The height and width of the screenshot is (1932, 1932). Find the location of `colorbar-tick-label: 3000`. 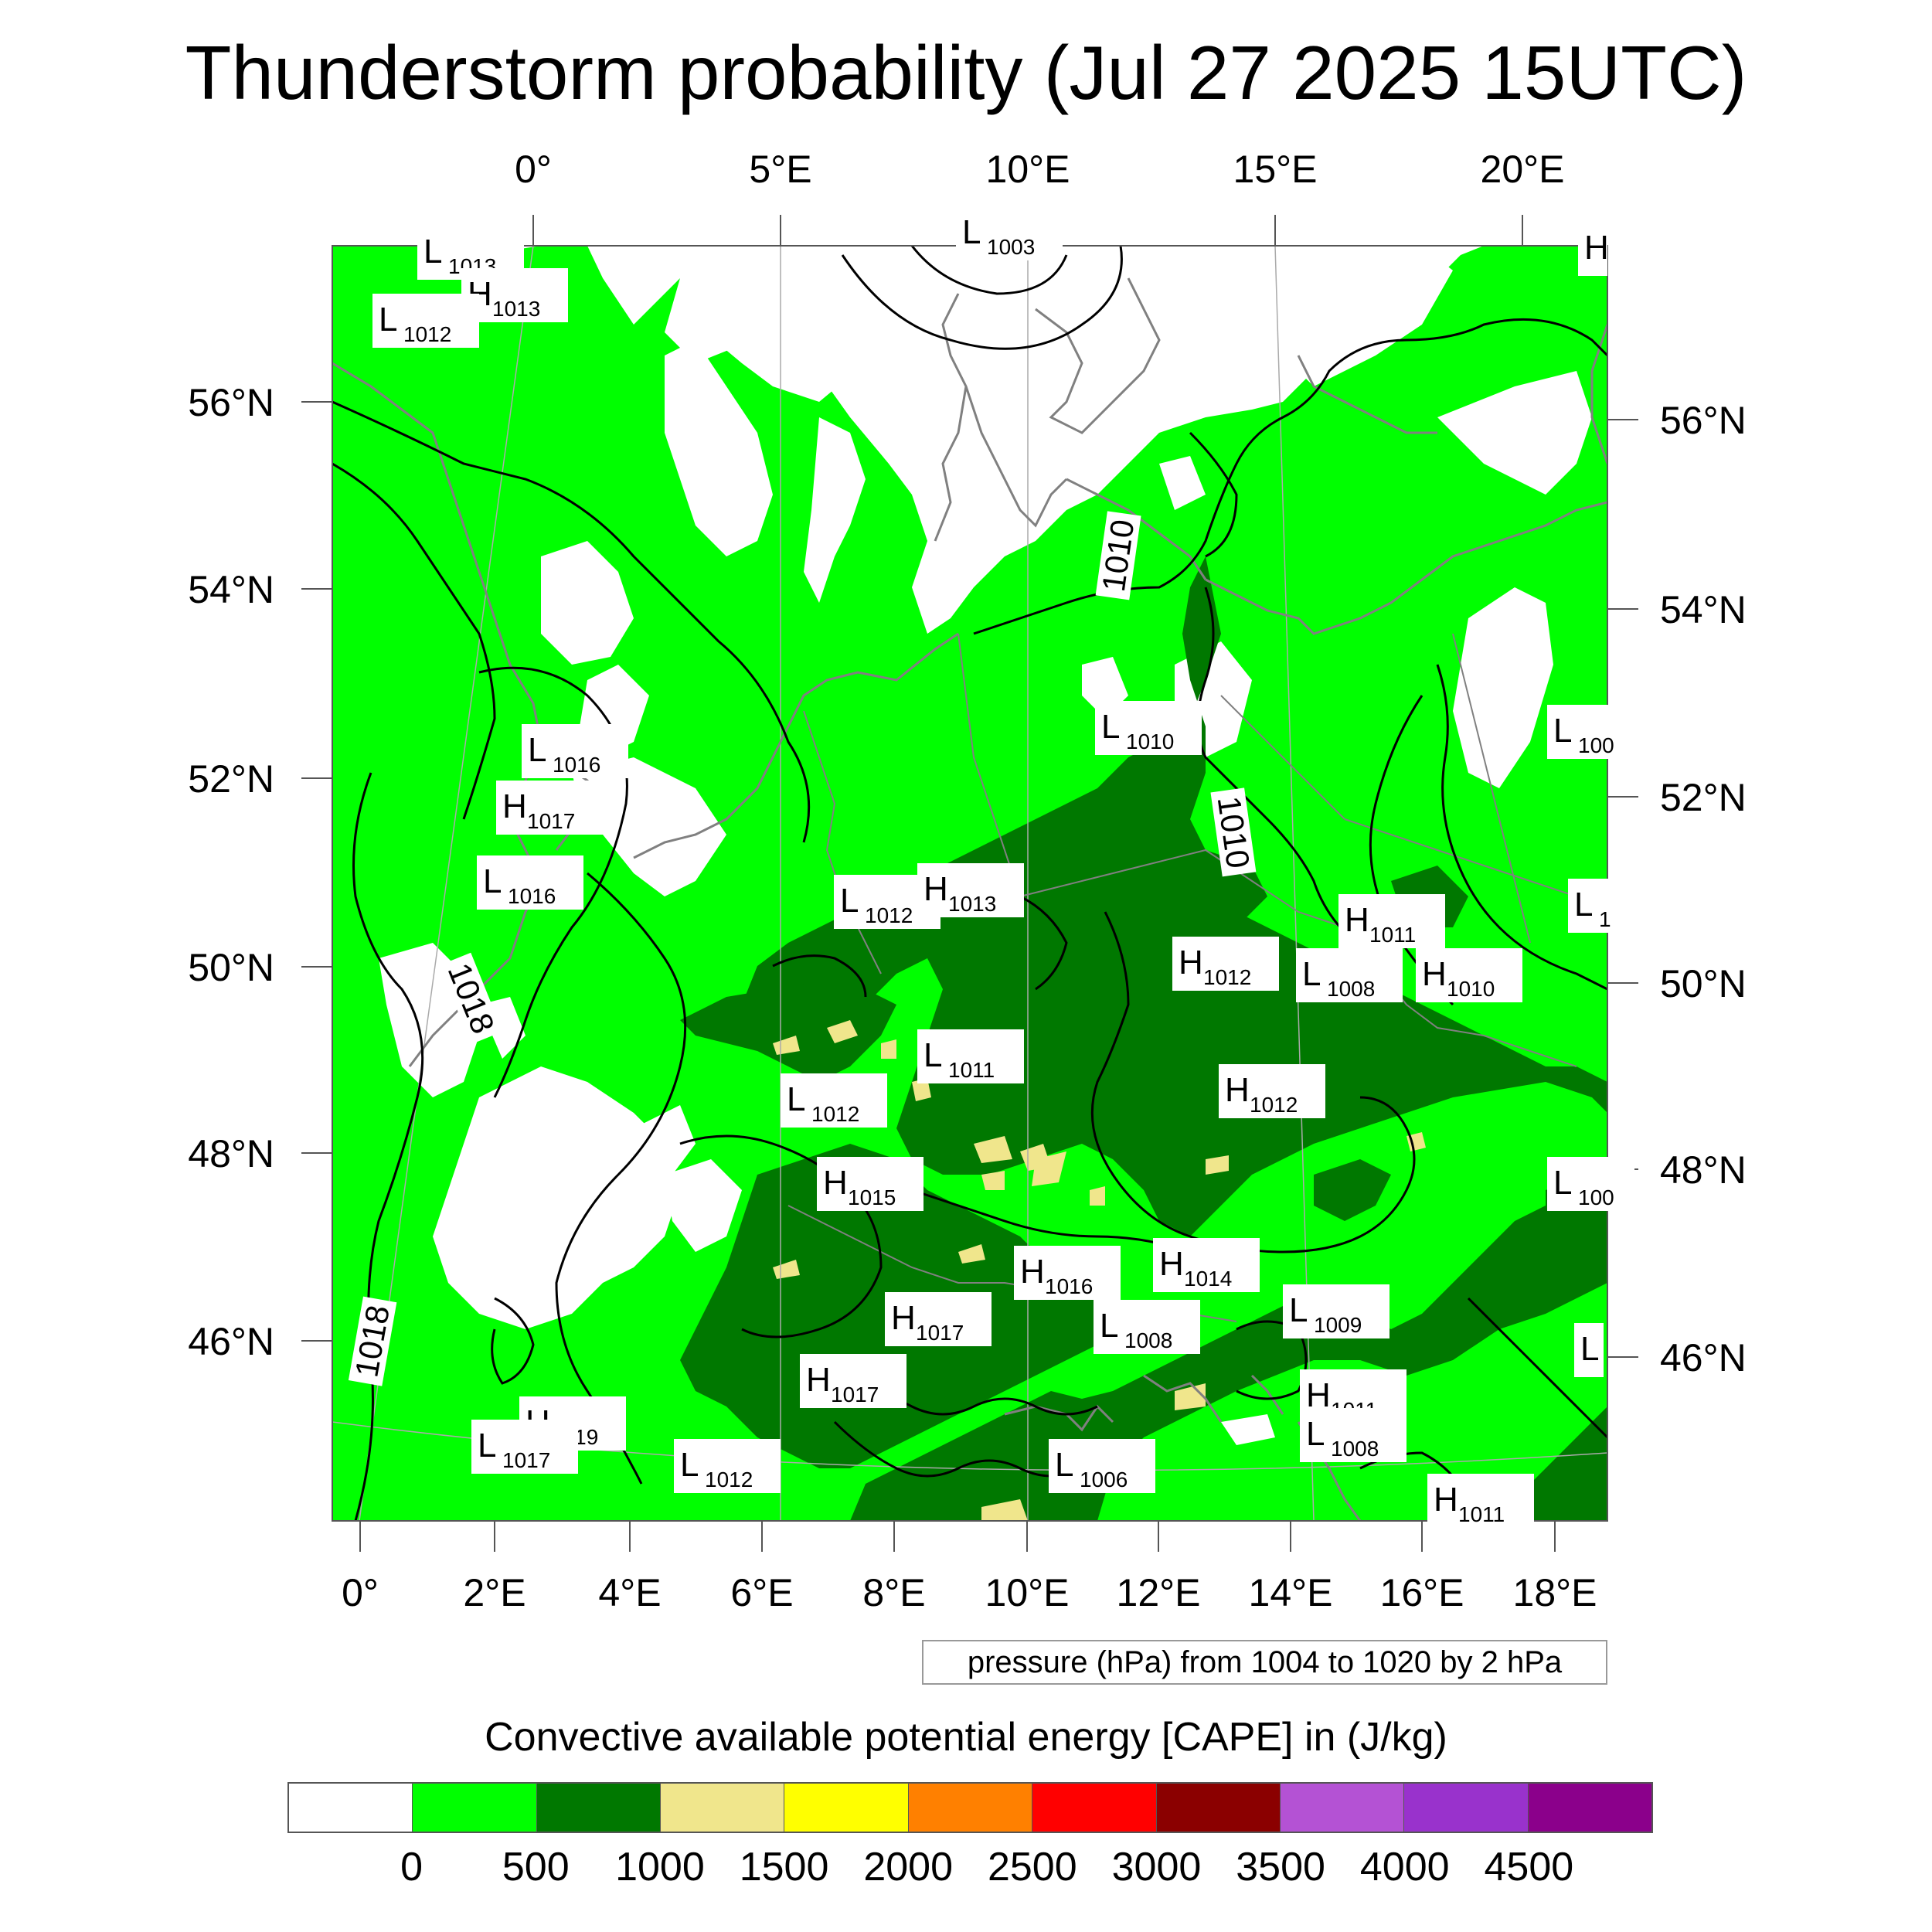

colorbar-tick-label: 3000 is located at coordinates (1156, 1867).